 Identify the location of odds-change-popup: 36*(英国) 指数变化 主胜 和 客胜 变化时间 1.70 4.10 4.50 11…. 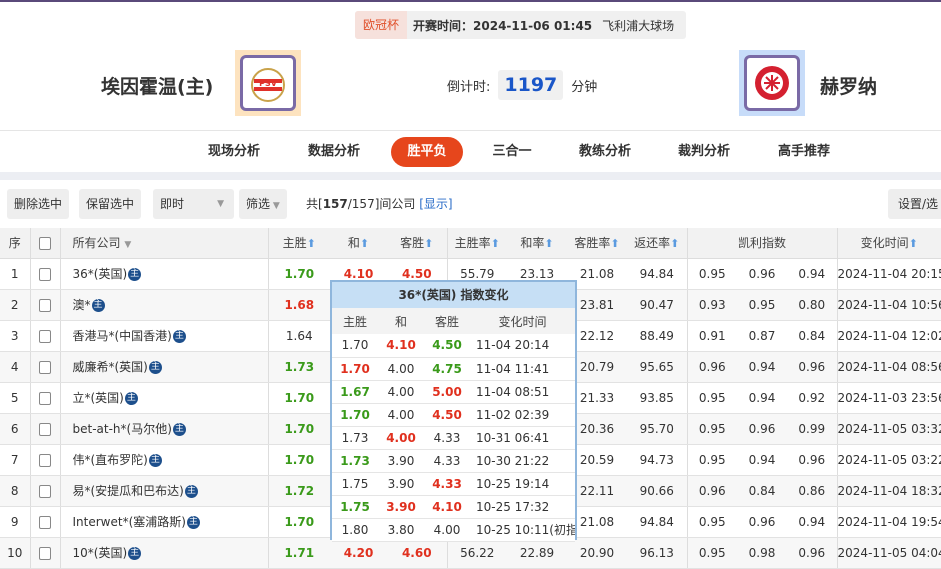
(453, 411).